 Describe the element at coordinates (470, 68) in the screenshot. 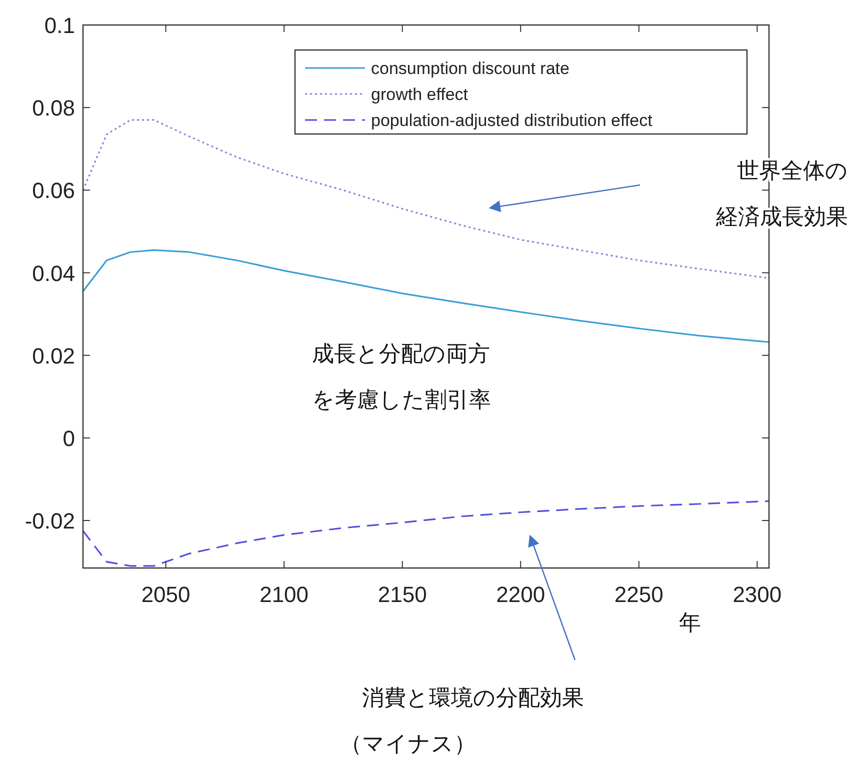

I see `legend-label: consumption discount rate` at that location.